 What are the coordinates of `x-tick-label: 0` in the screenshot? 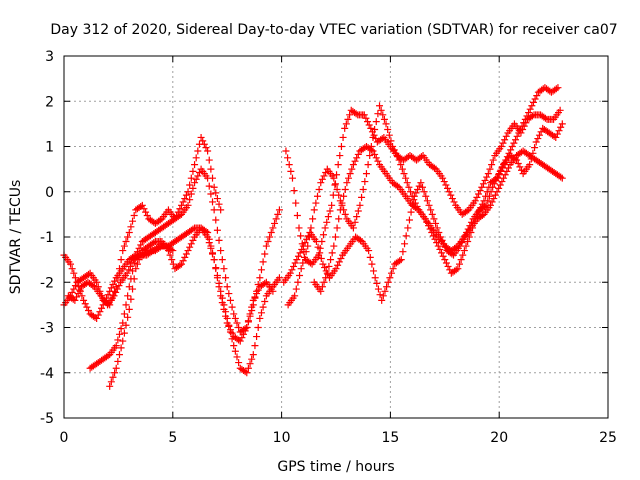 It's located at (64, 438).